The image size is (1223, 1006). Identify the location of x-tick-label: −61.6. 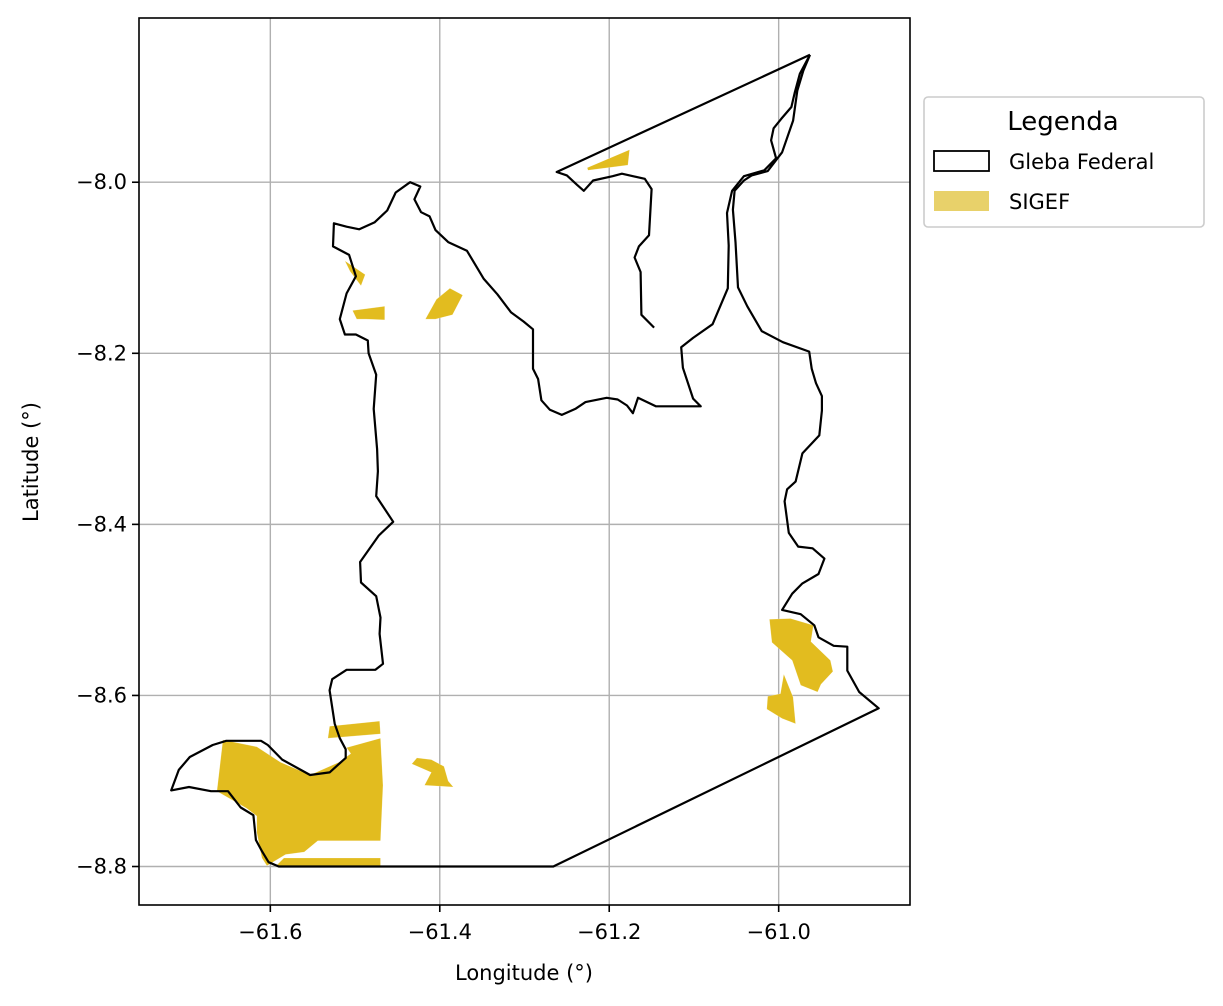
(270, 932).